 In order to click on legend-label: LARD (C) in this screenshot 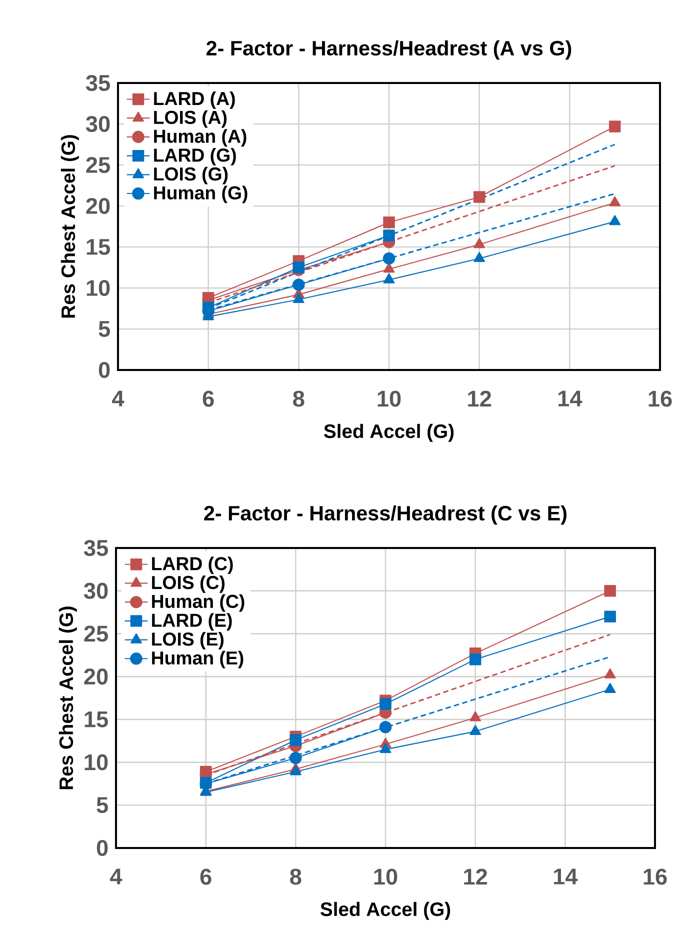, I will do `click(192, 565)`.